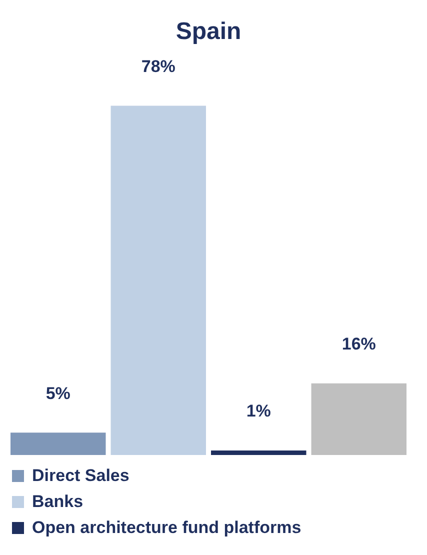 This screenshot has height=555, width=427. Describe the element at coordinates (58, 393) in the screenshot. I see `data-label: 5%` at that location.